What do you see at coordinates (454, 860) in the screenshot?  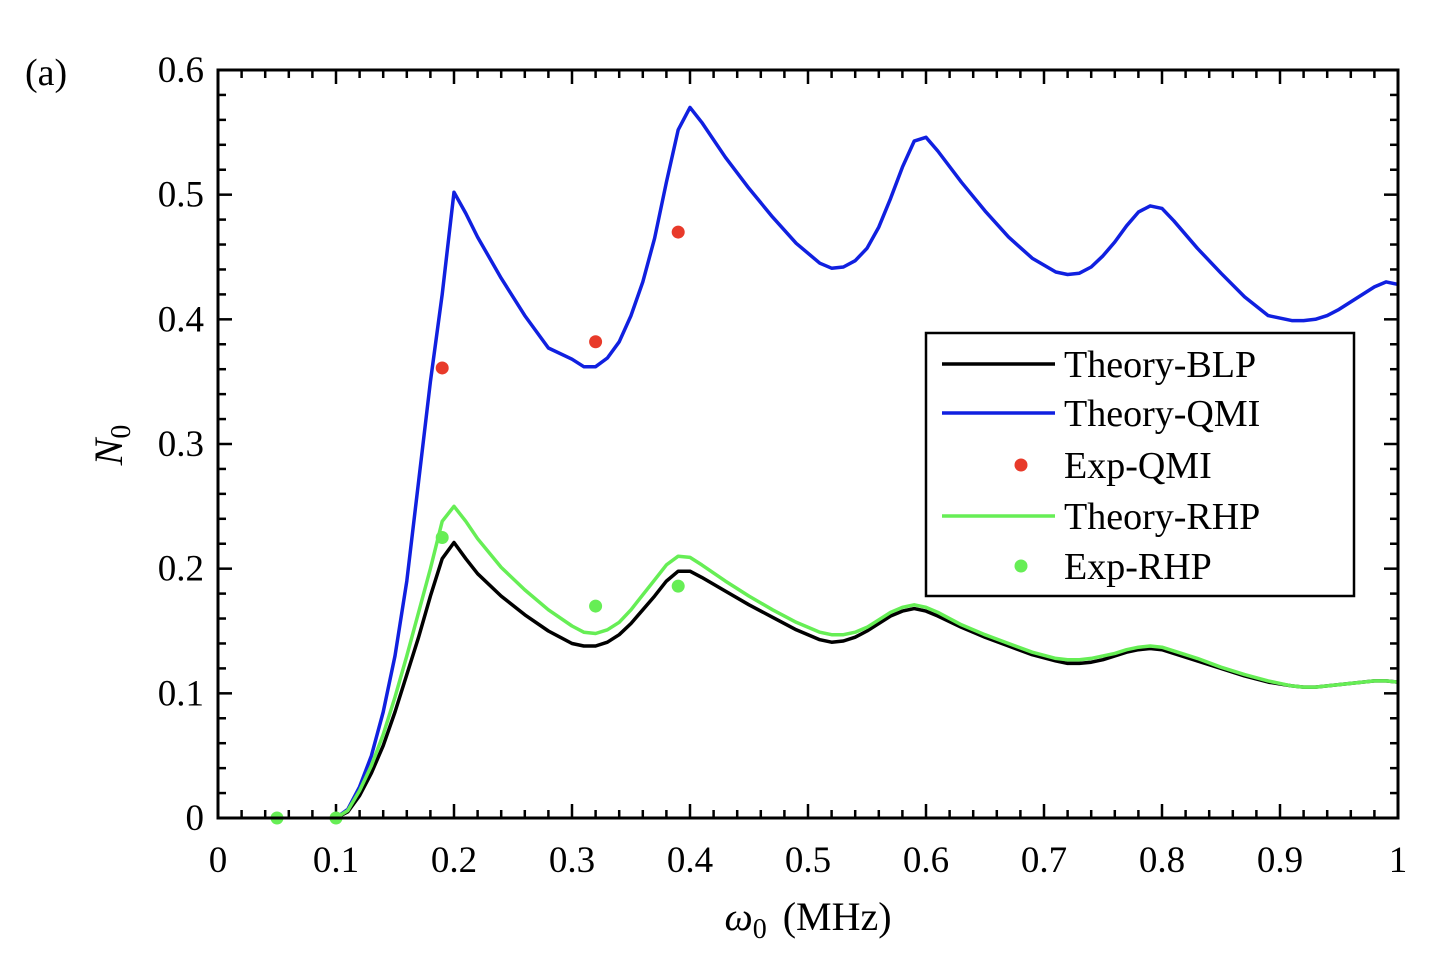 I see `x-tick-label: 0.2` at bounding box center [454, 860].